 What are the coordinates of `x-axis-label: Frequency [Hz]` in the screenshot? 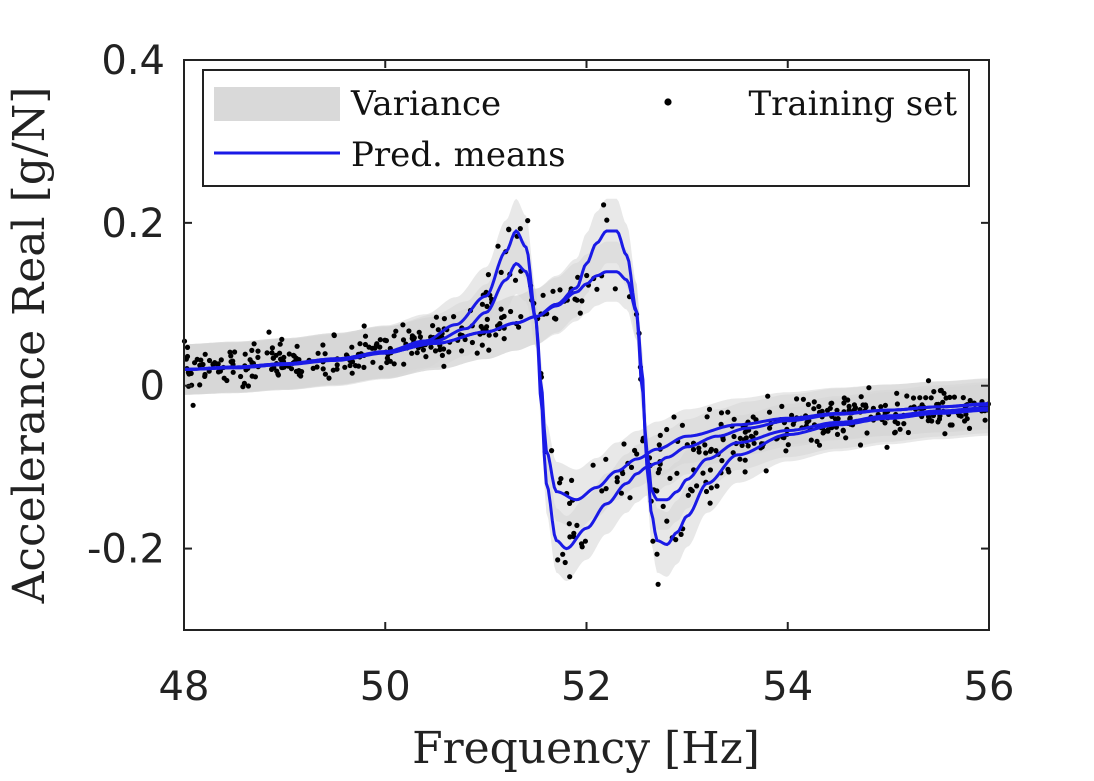 It's located at (586, 748).